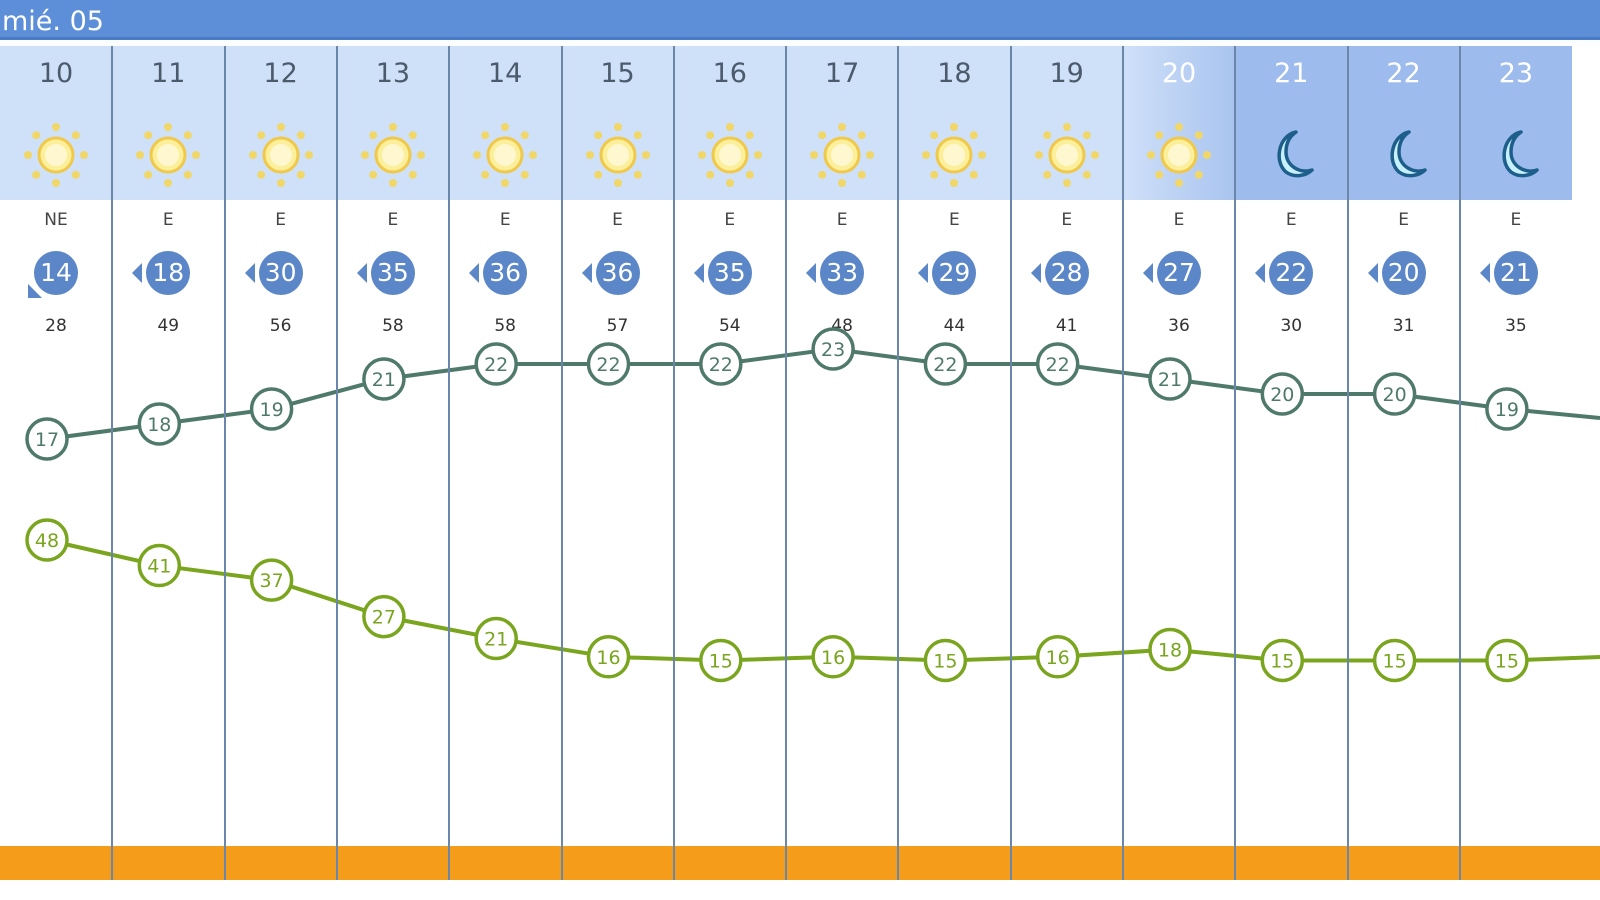 This screenshot has height=900, width=1600. I want to click on wind-speed-badge: 29, so click(954, 273).